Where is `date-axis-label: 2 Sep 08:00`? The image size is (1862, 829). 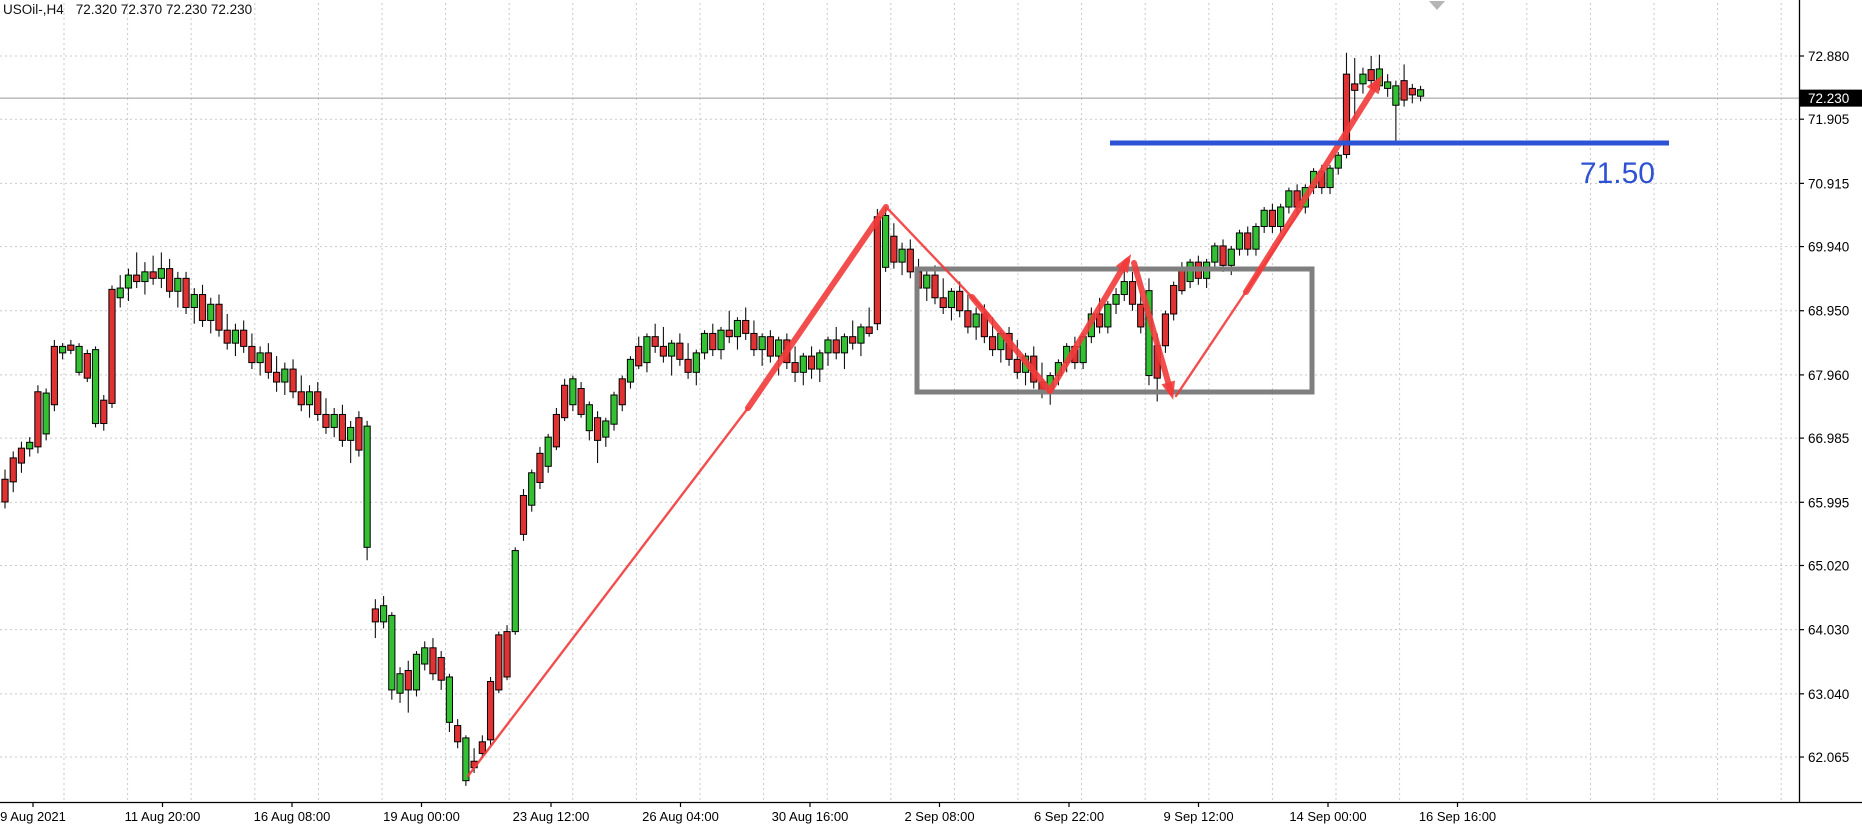 date-axis-label: 2 Sep 08:00 is located at coordinates (939, 816).